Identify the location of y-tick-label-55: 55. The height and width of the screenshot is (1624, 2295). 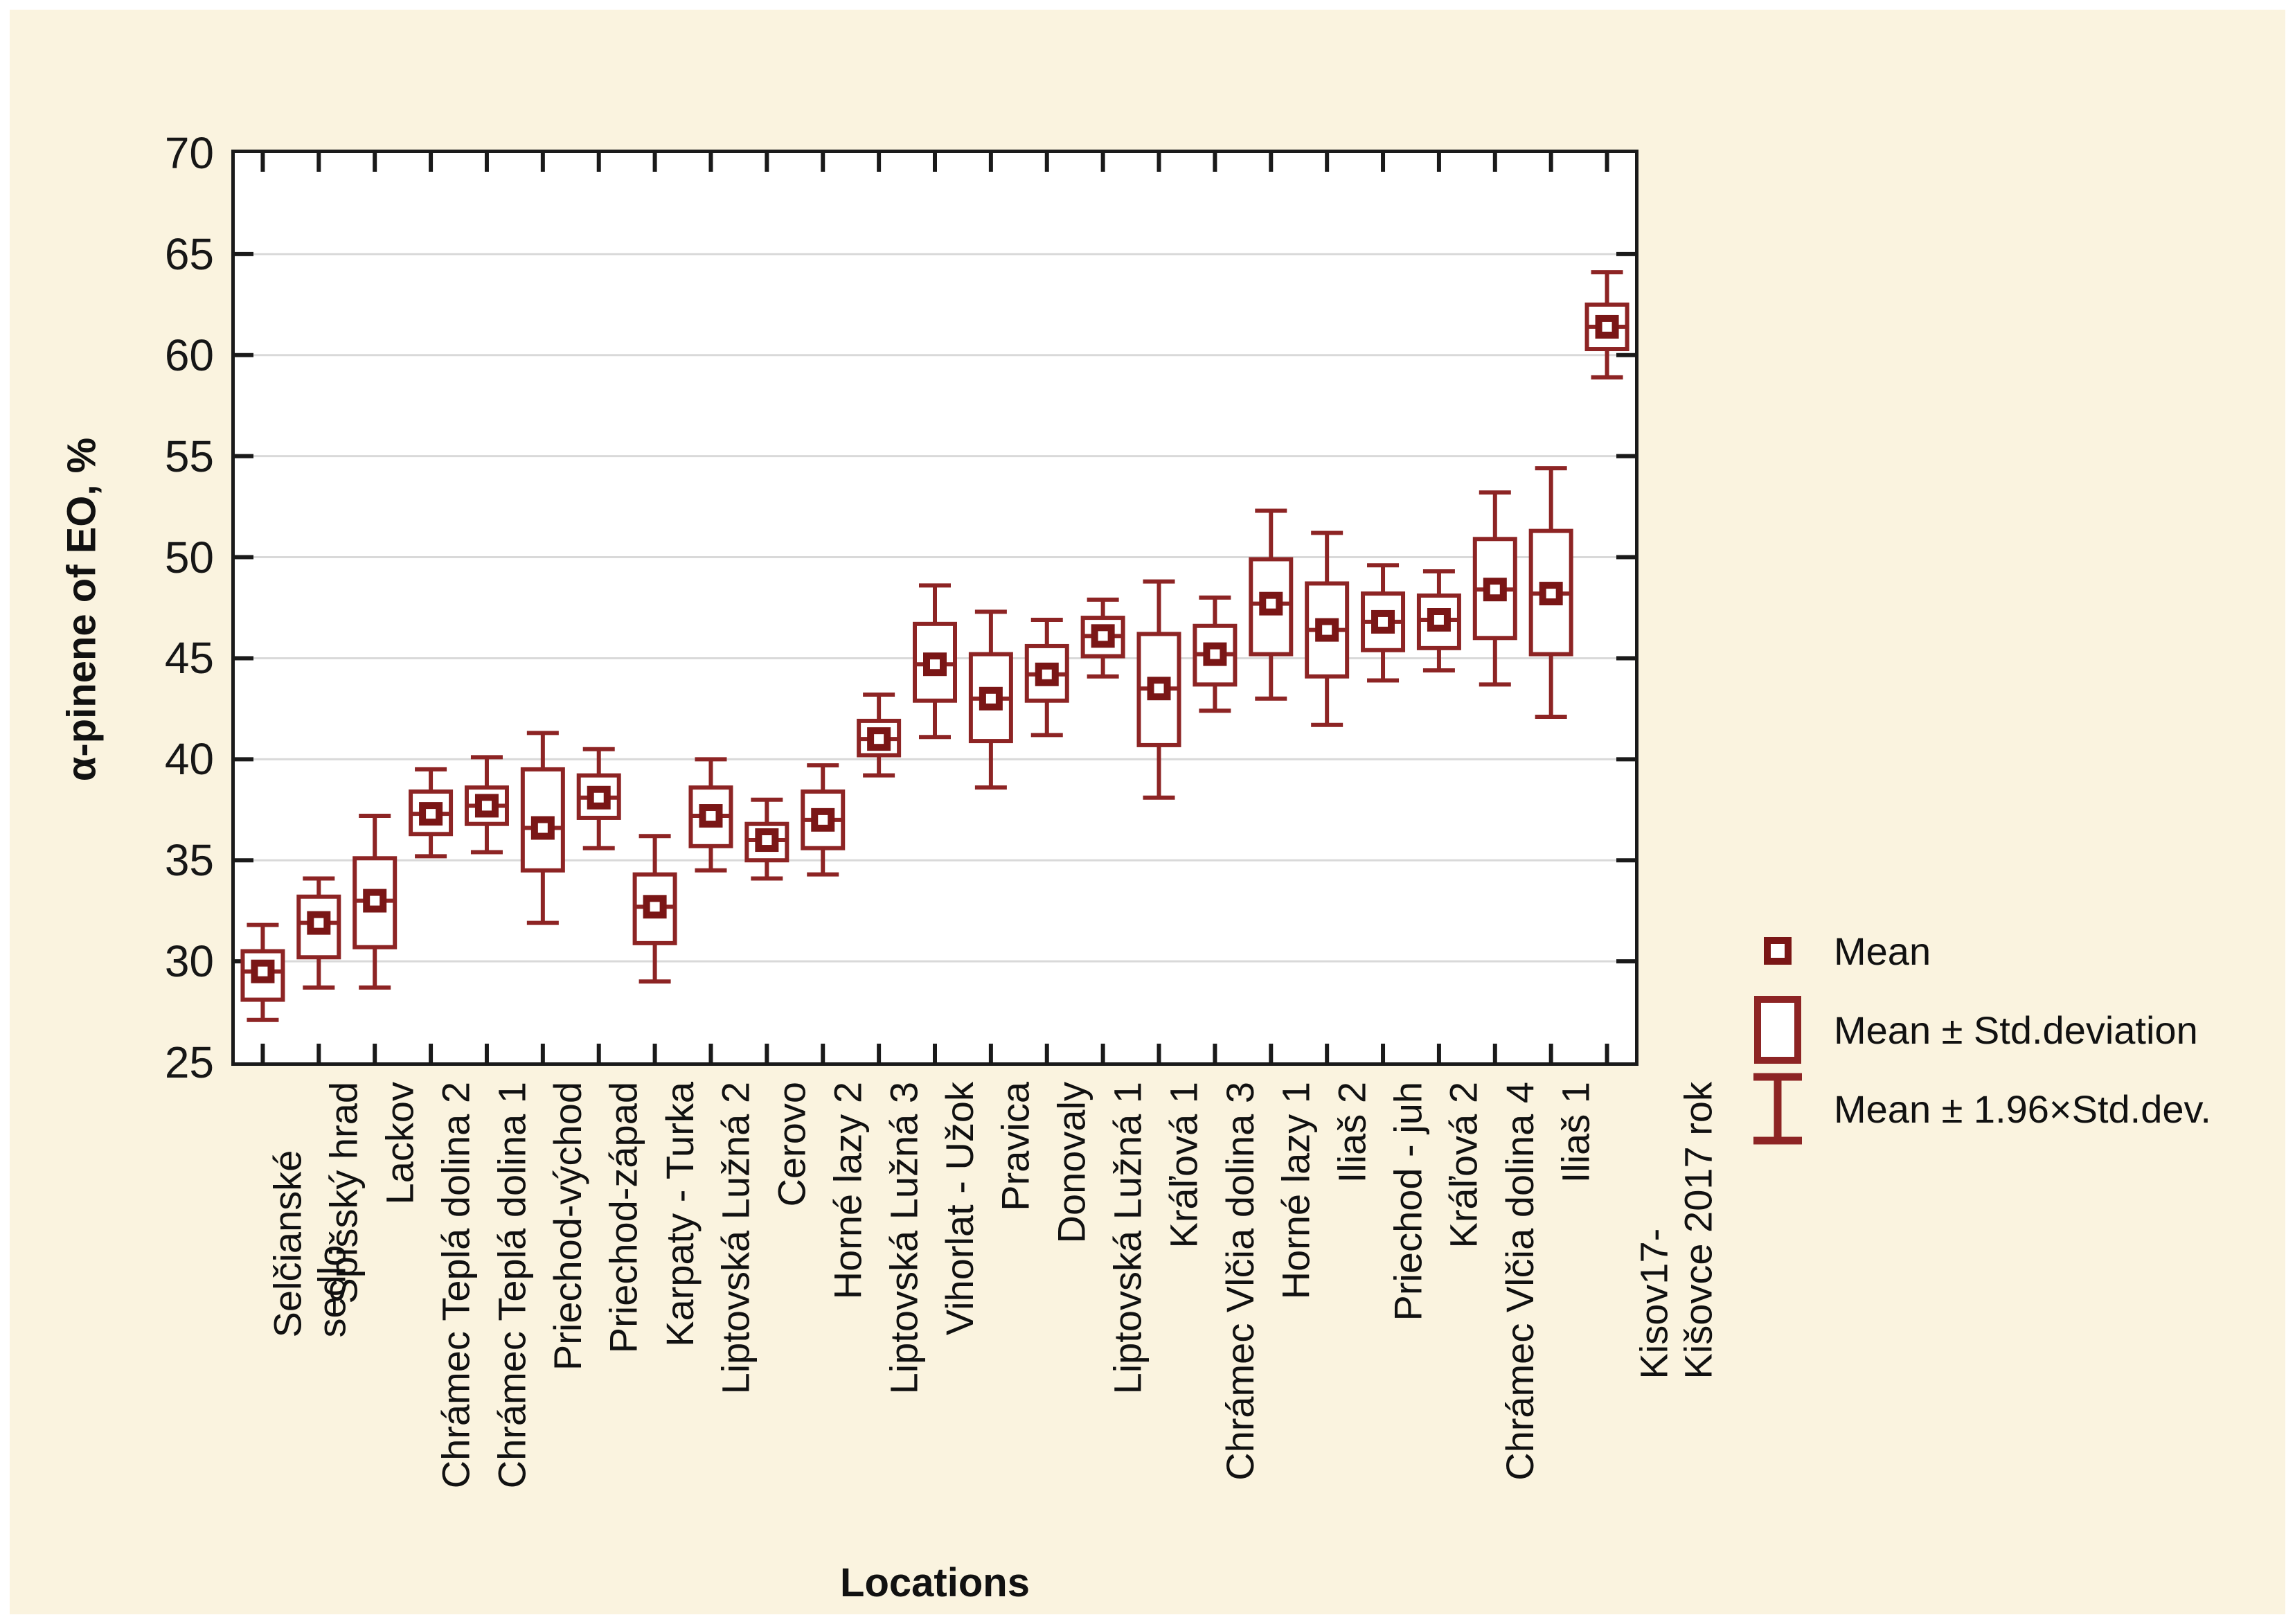
(189, 456).